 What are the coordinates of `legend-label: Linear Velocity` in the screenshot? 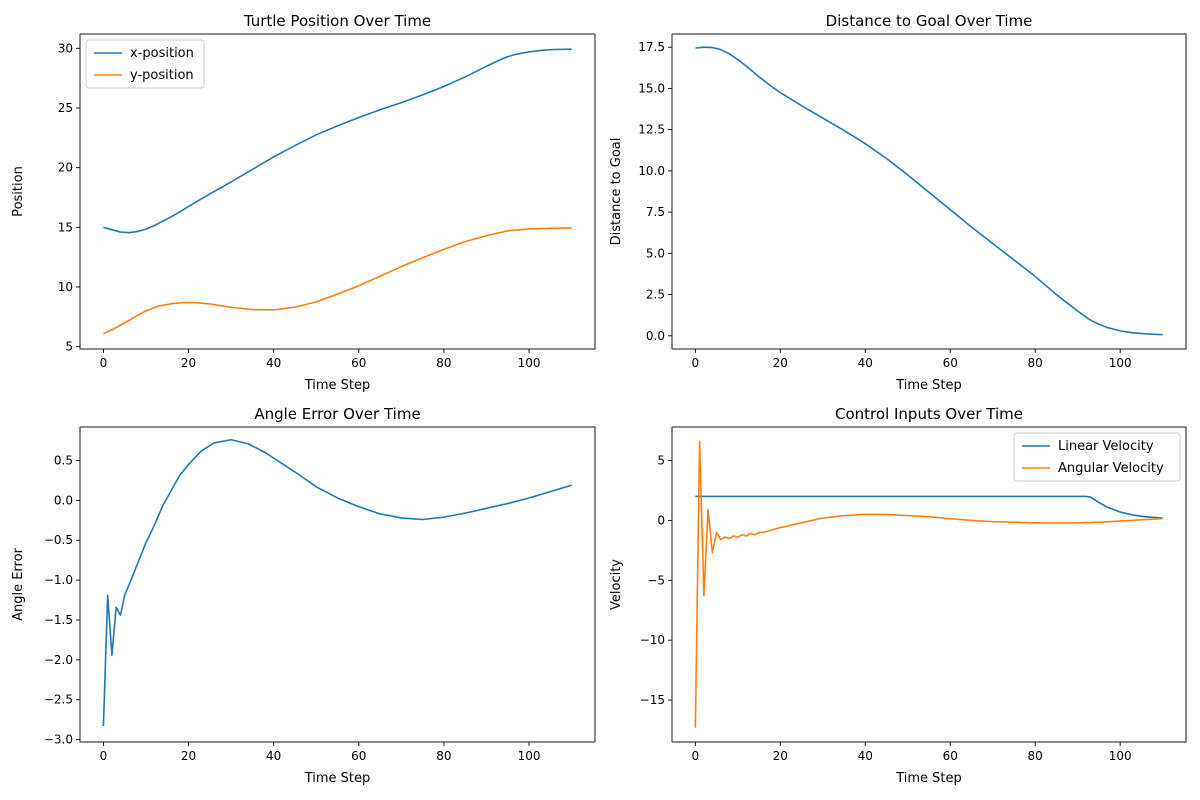 It's located at (1106, 446).